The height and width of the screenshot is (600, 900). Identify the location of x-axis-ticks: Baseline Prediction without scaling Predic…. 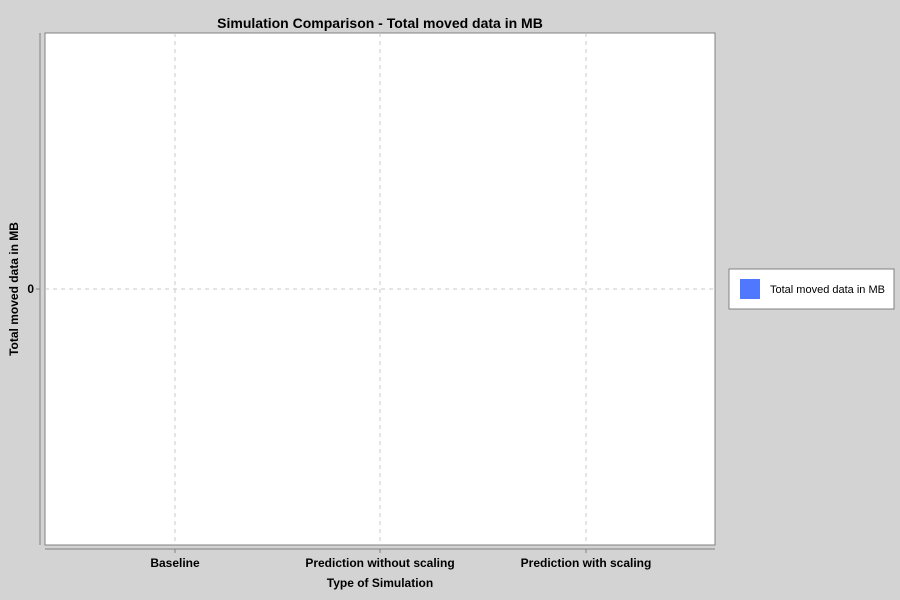
(400, 559).